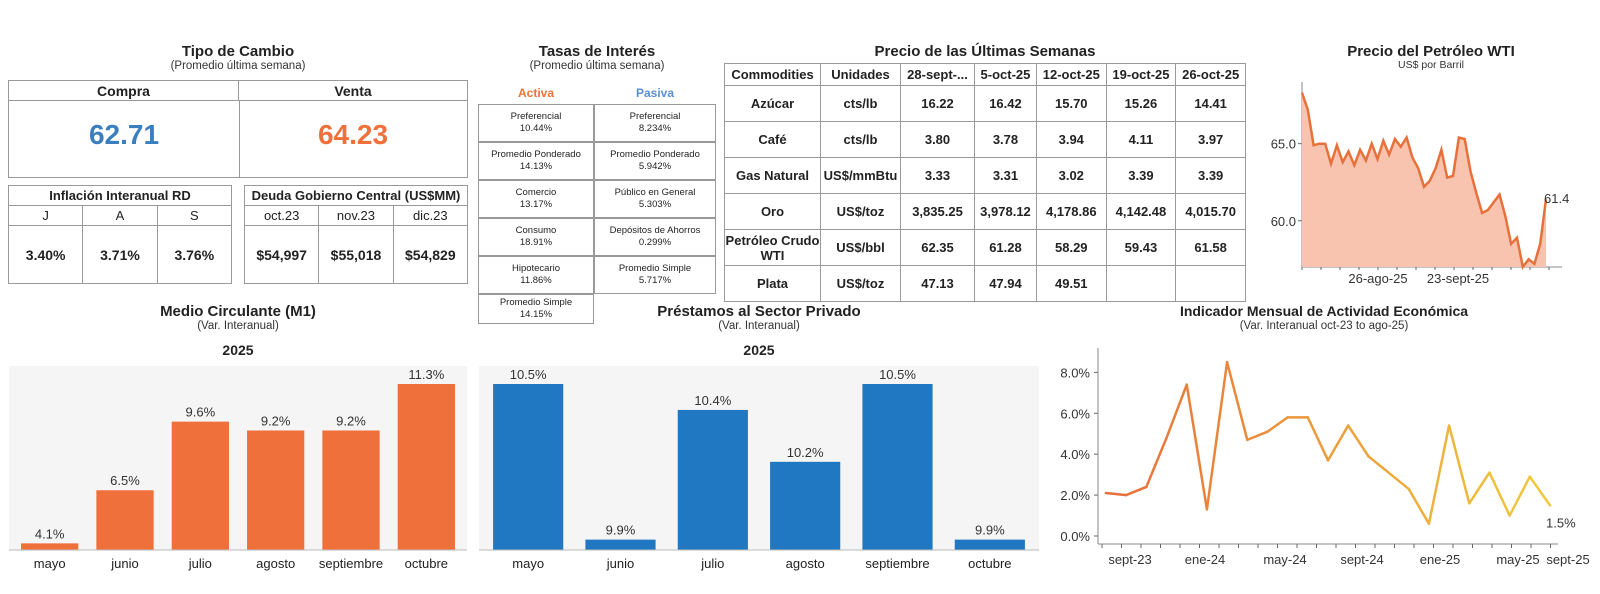 The height and width of the screenshot is (594, 1600). Describe the element at coordinates (937, 247) in the screenshot. I see `commodity-value: 62.35` at that location.